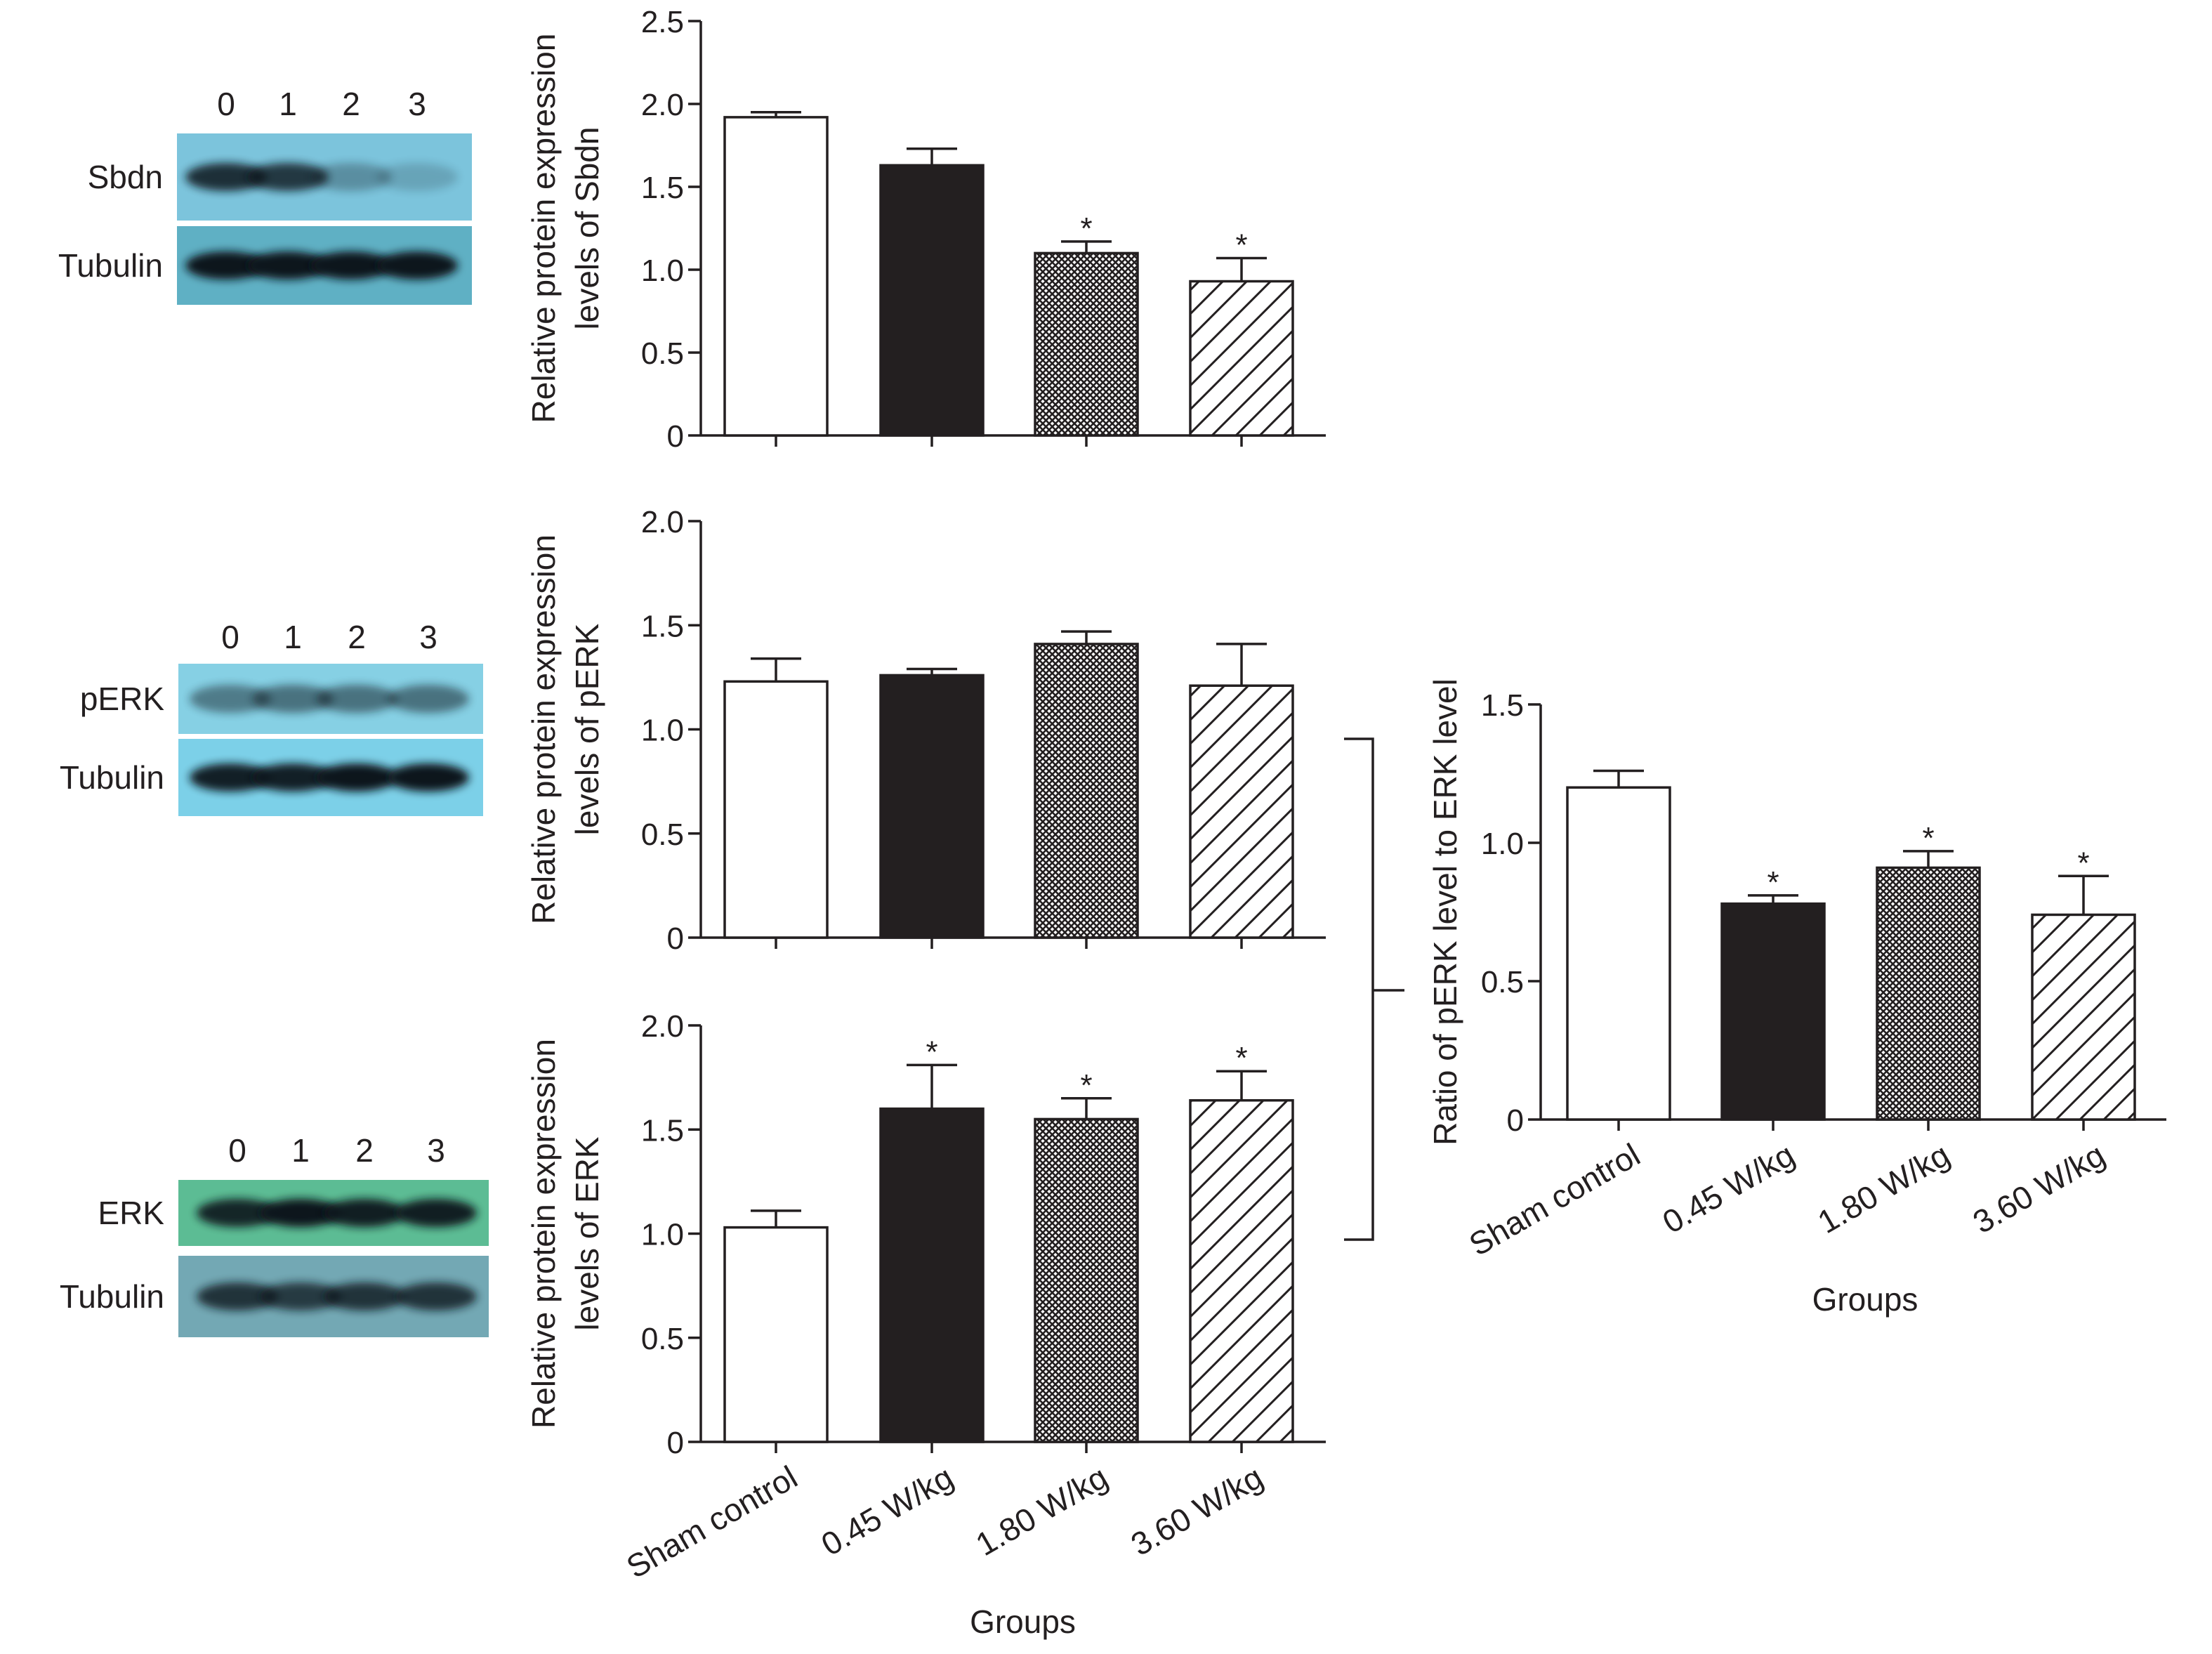 This screenshot has height=1654, width=2212. What do you see at coordinates (265, 195) in the screenshot?
I see `western-blot-sbdn: 0 1 2 3 Sbdn Tubulin` at bounding box center [265, 195].